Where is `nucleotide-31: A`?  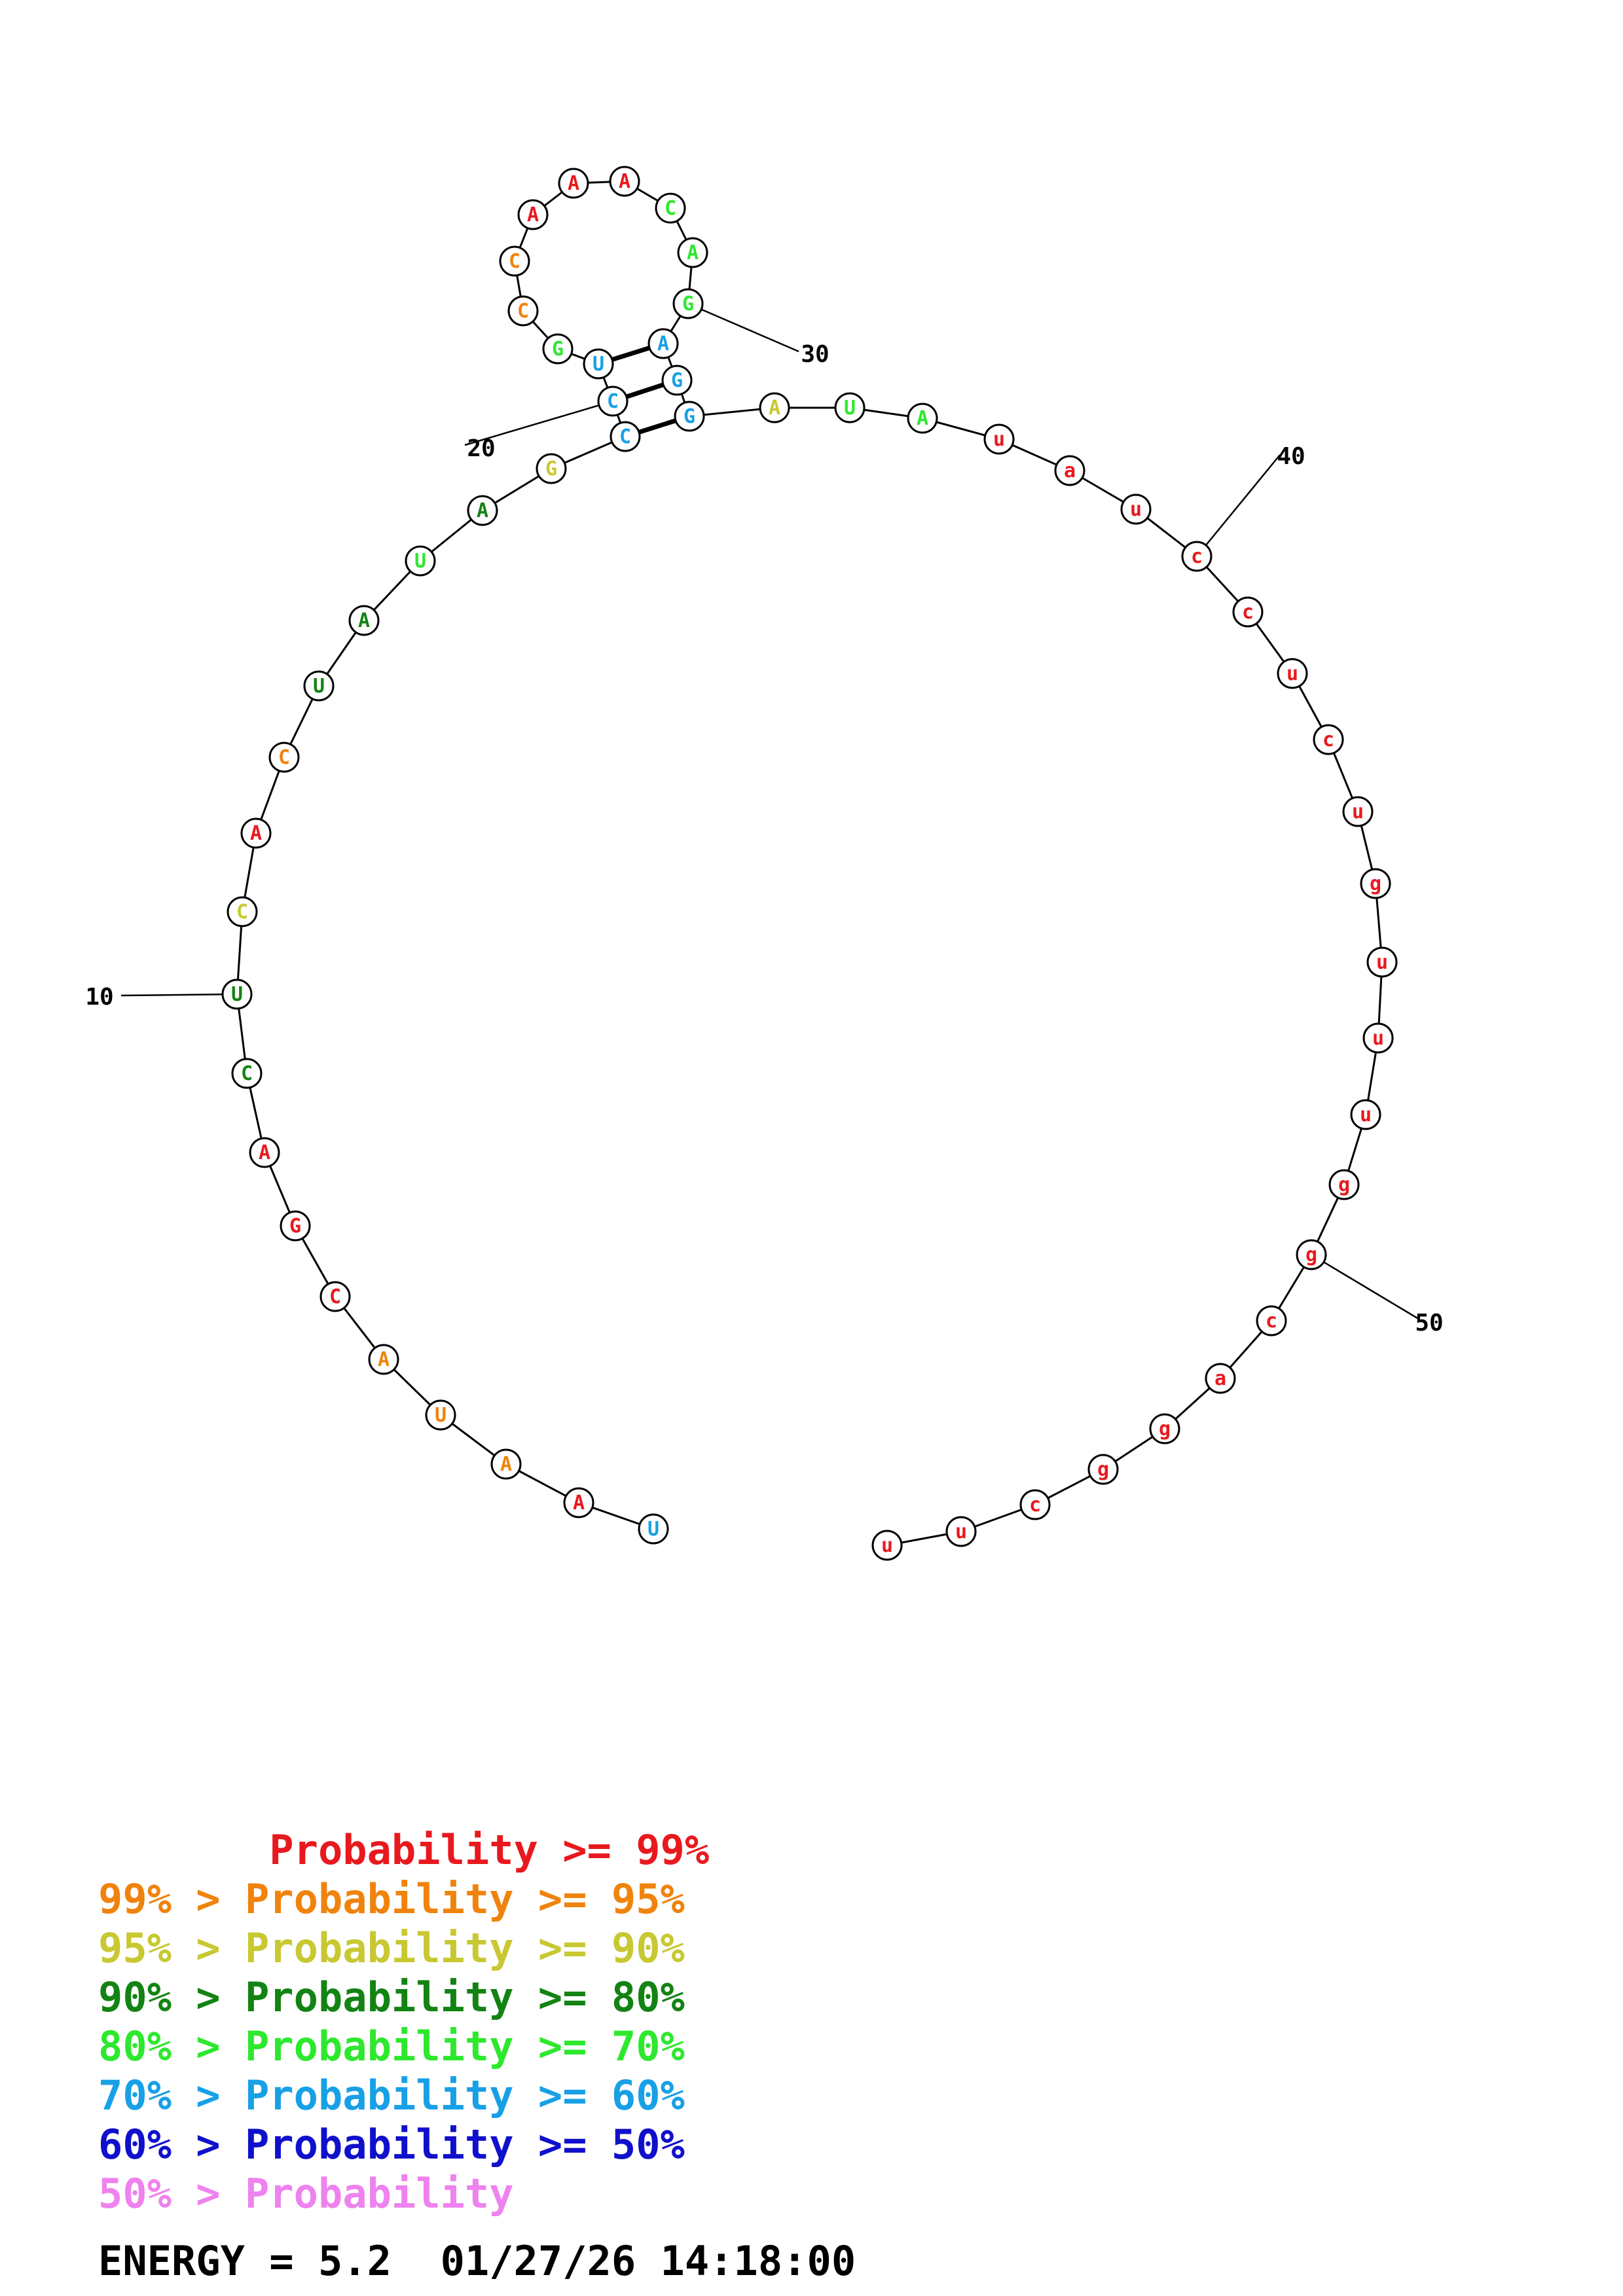
nucleotide-31: A is located at coordinates (663, 343).